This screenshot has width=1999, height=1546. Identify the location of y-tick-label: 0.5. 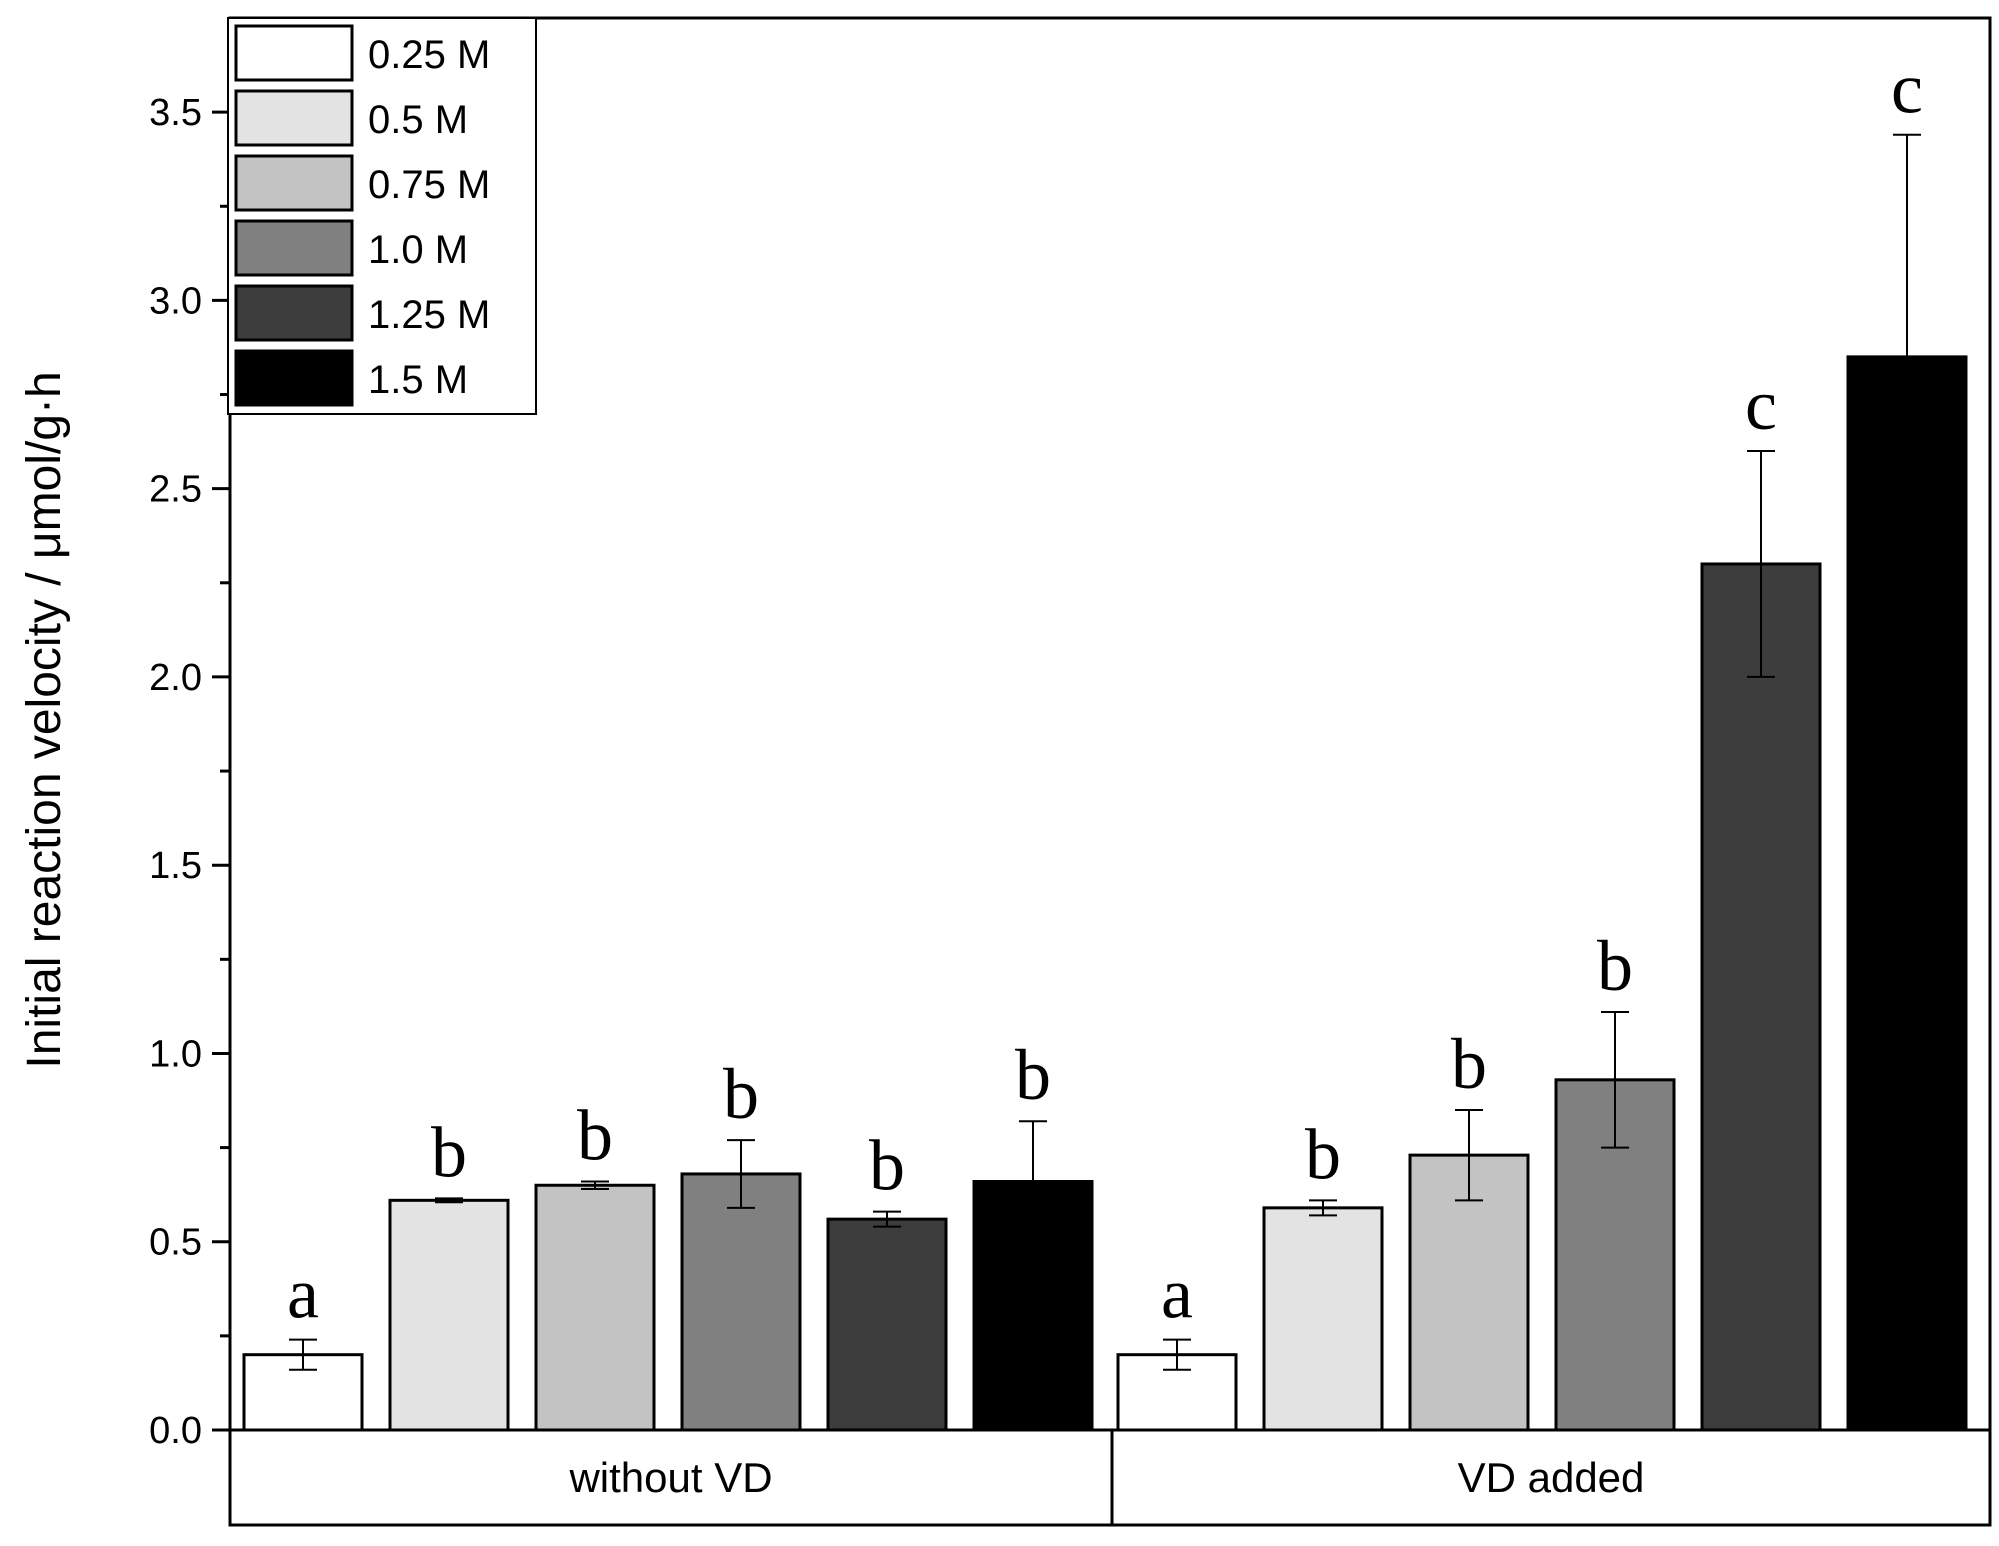
(175, 1243).